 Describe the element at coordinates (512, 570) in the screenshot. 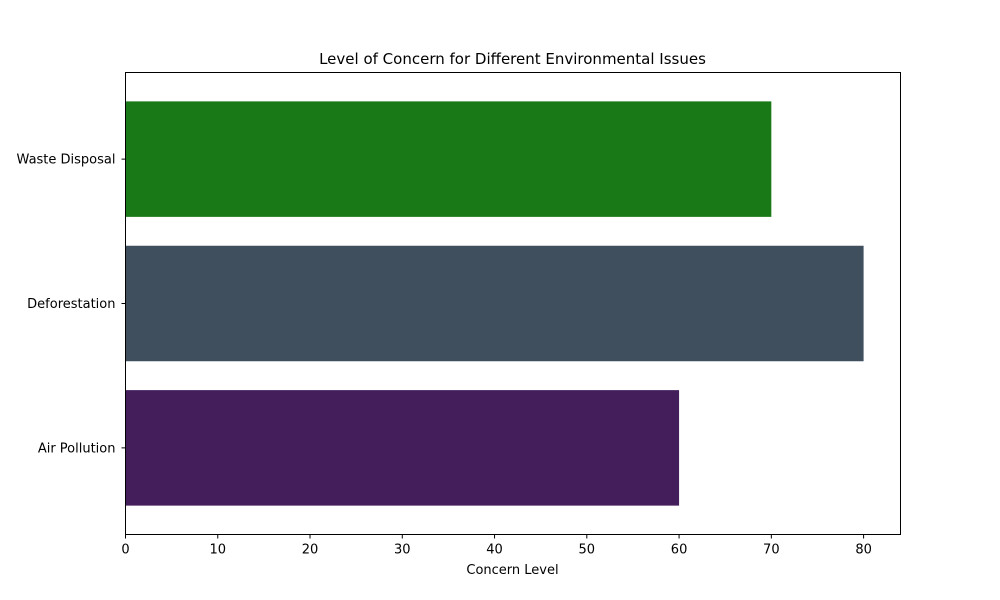

I see `x-axis-label: Concern Level` at that location.